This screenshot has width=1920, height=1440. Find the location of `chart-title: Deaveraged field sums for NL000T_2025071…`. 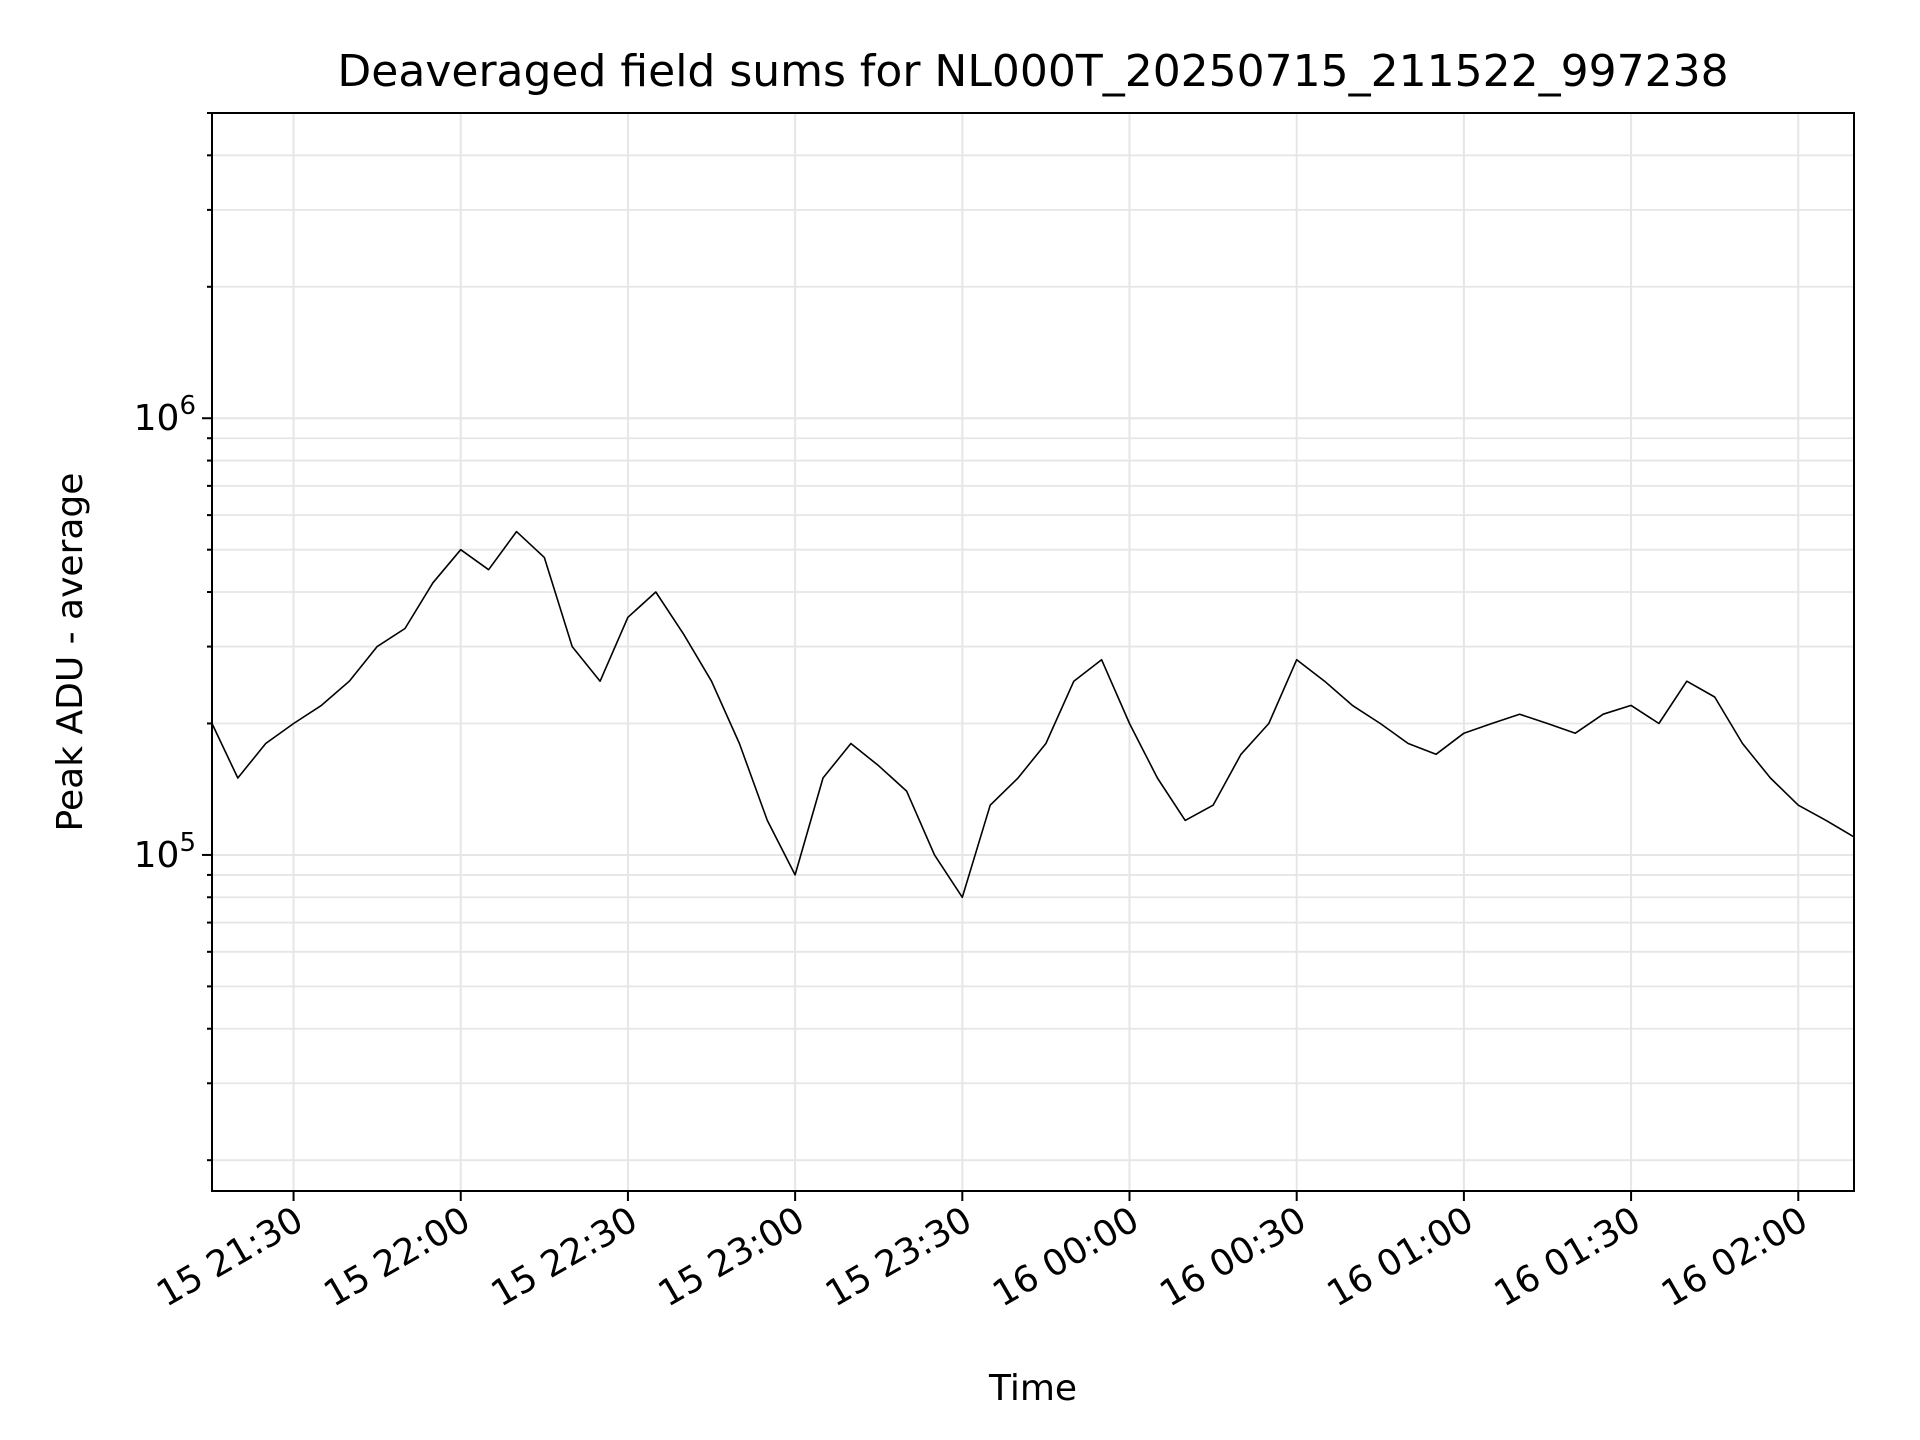

chart-title: Deaveraged field sums for NL000T_2025071… is located at coordinates (1032, 71).